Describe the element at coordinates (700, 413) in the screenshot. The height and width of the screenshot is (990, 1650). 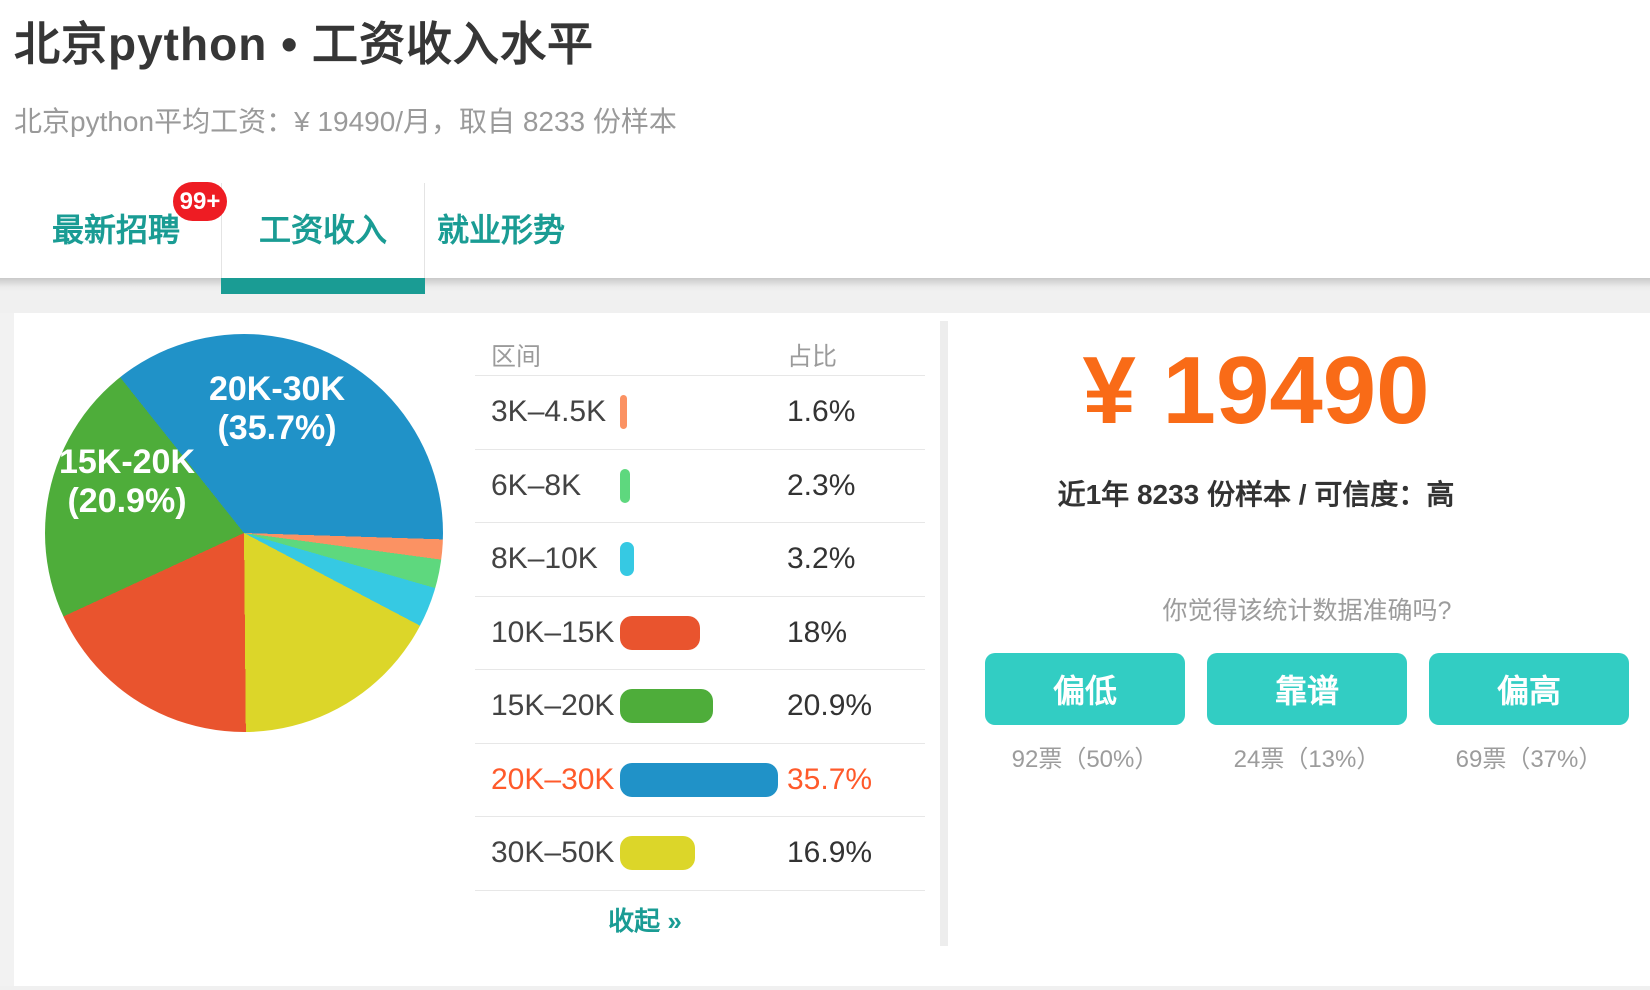
I see `table-row: 3K–4.5K 1.6%` at that location.